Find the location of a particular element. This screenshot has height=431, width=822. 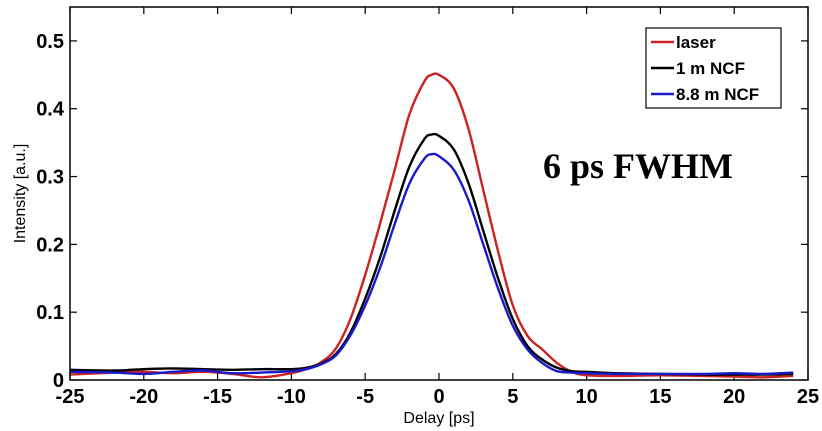

x-tick-label: -10 is located at coordinates (291, 397).